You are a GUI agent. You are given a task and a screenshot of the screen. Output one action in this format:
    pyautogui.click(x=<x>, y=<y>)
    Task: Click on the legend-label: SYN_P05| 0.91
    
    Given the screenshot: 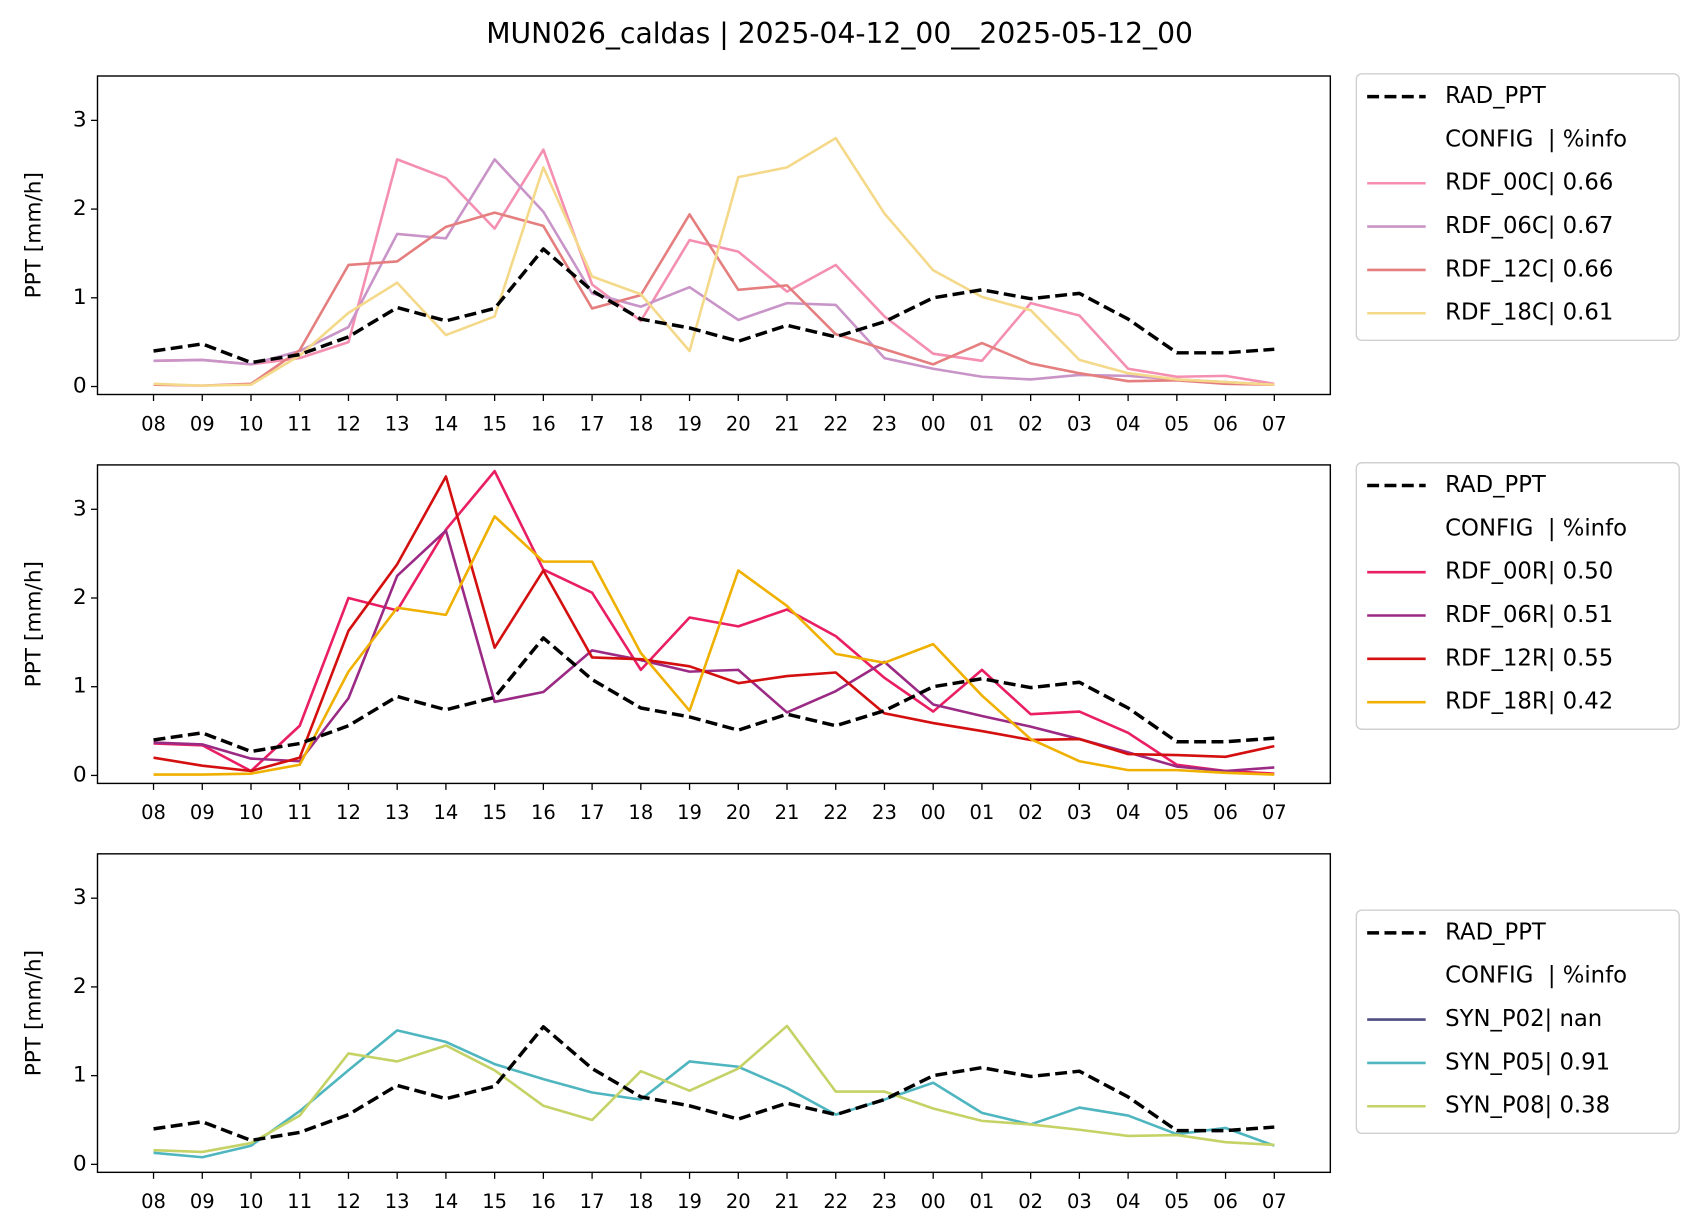 What is the action you would take?
    pyautogui.click(x=1527, y=1062)
    